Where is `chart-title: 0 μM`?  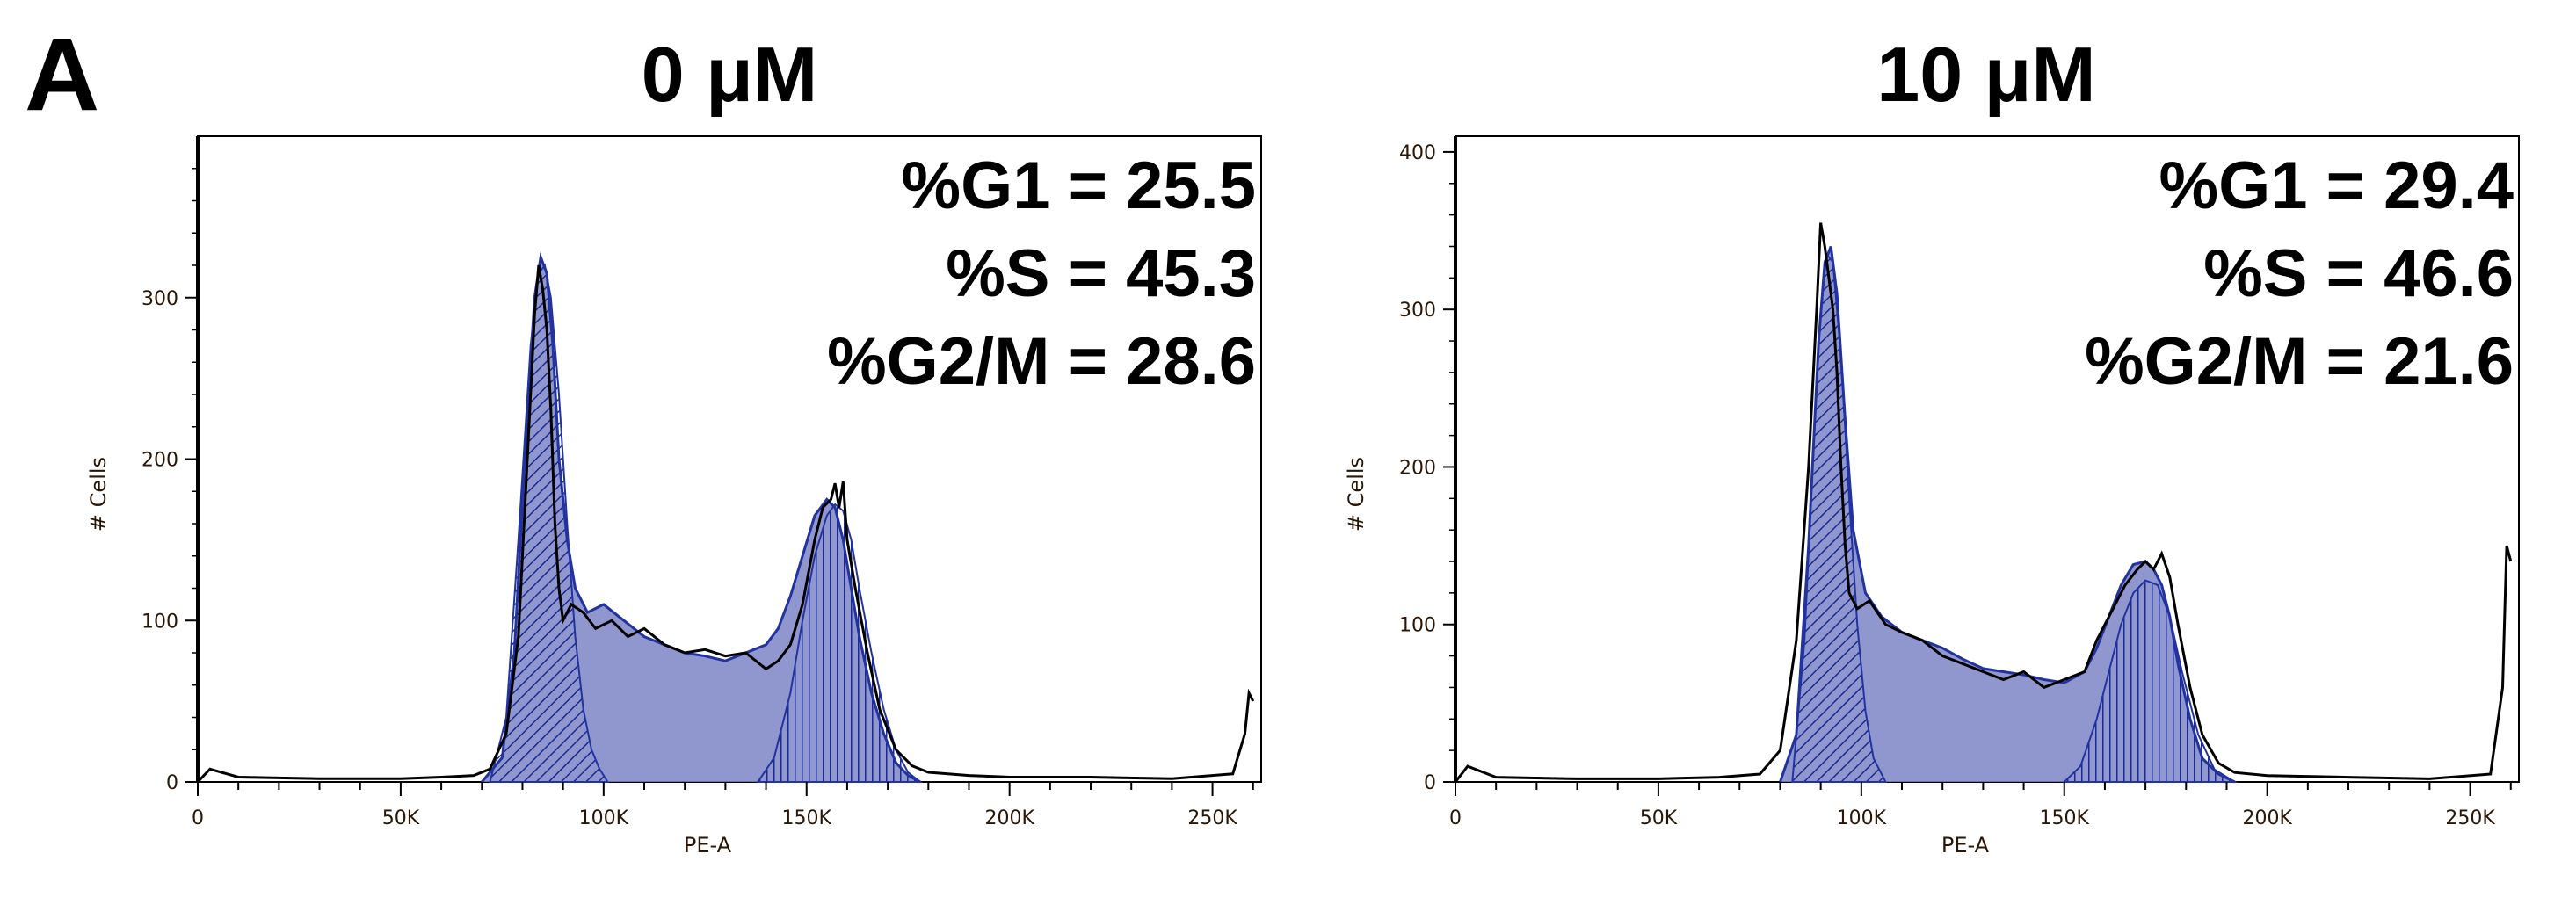
chart-title: 0 μM is located at coordinates (730, 74).